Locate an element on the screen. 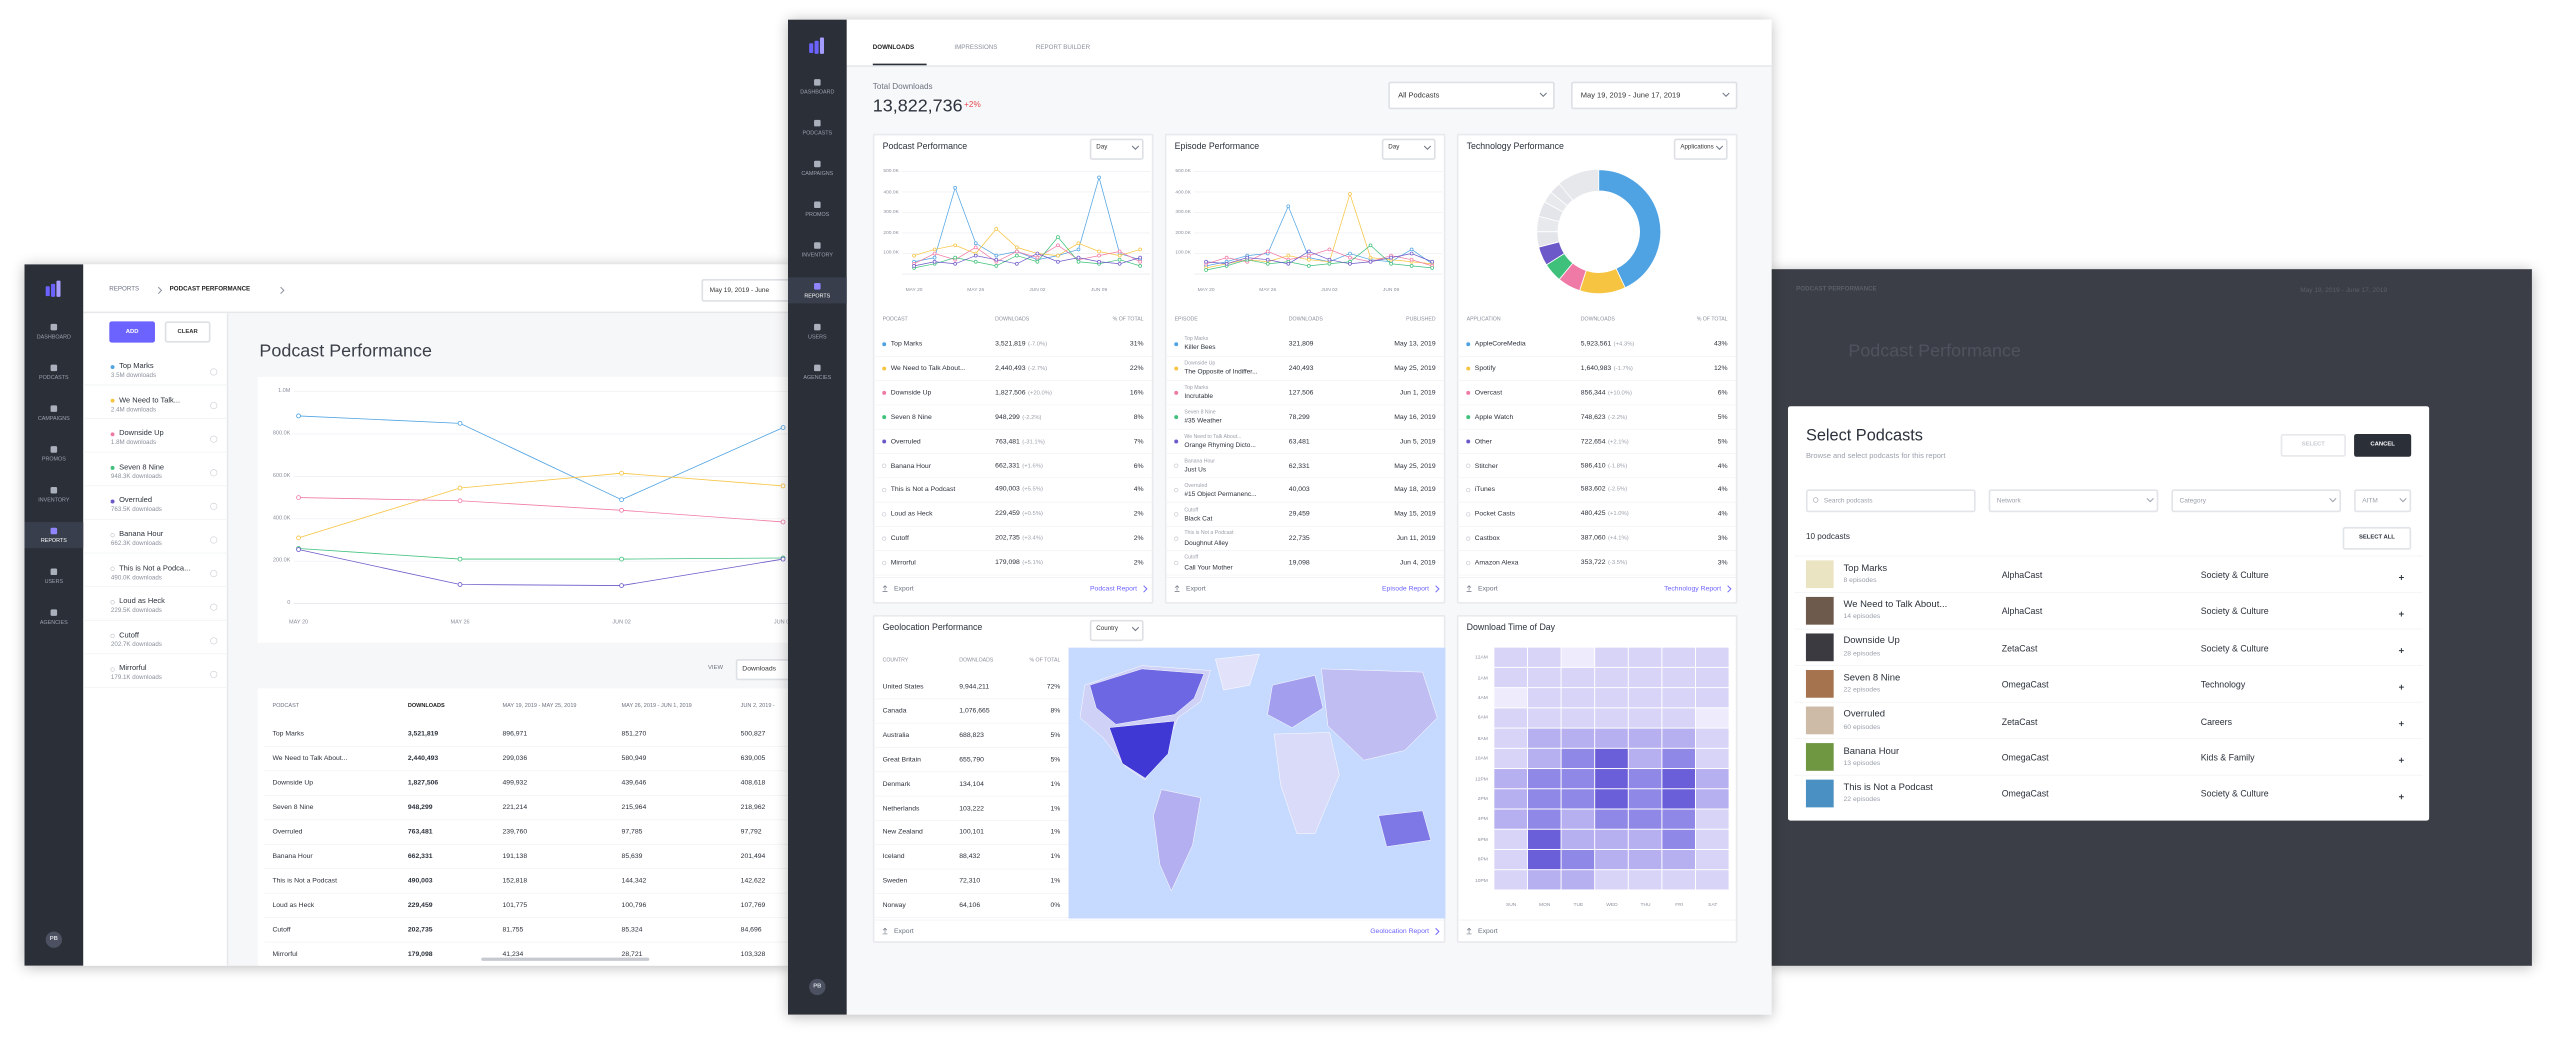 The image size is (2558, 1046). podcast-name: Top Marks is located at coordinates (136, 365).